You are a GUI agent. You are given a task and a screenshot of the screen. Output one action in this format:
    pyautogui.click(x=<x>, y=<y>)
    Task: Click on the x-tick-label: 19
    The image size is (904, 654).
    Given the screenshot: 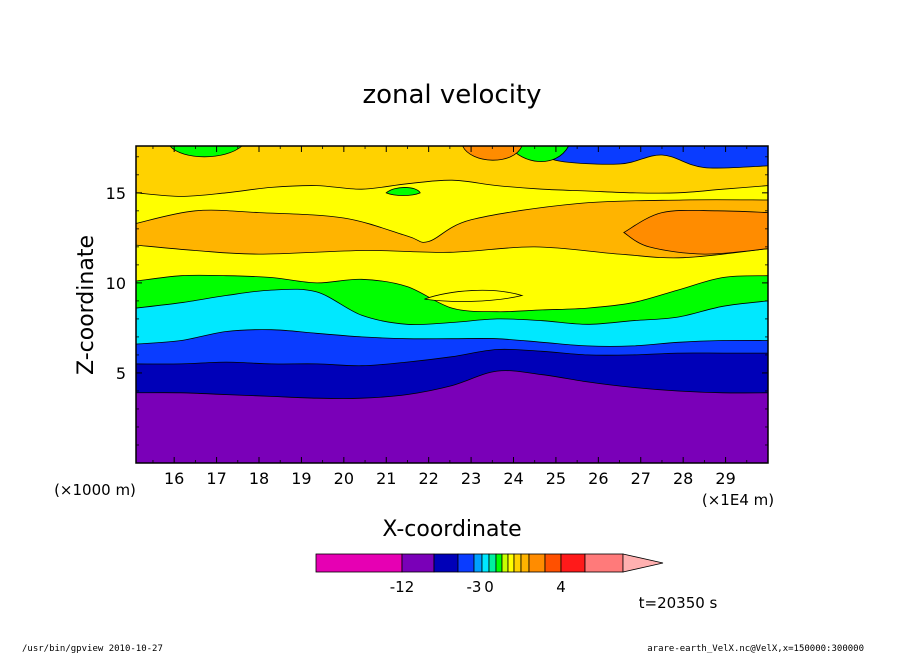 What is the action you would take?
    pyautogui.click(x=301, y=478)
    